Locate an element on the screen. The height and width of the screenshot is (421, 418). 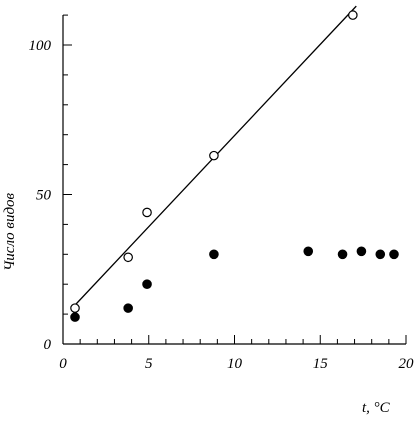
x-tick-label: 20 is located at coordinates (407, 364).